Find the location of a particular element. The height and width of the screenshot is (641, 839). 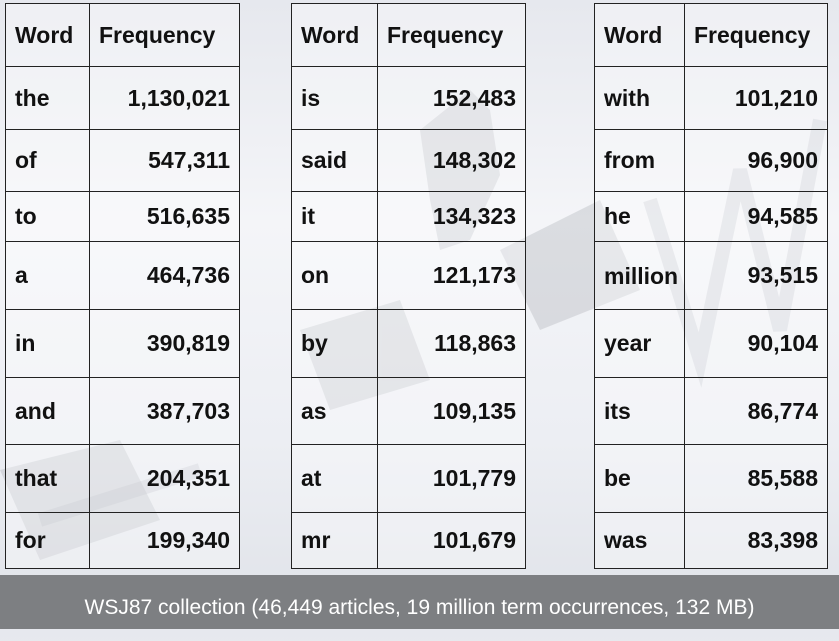

word-cell: is is located at coordinates (334, 98).